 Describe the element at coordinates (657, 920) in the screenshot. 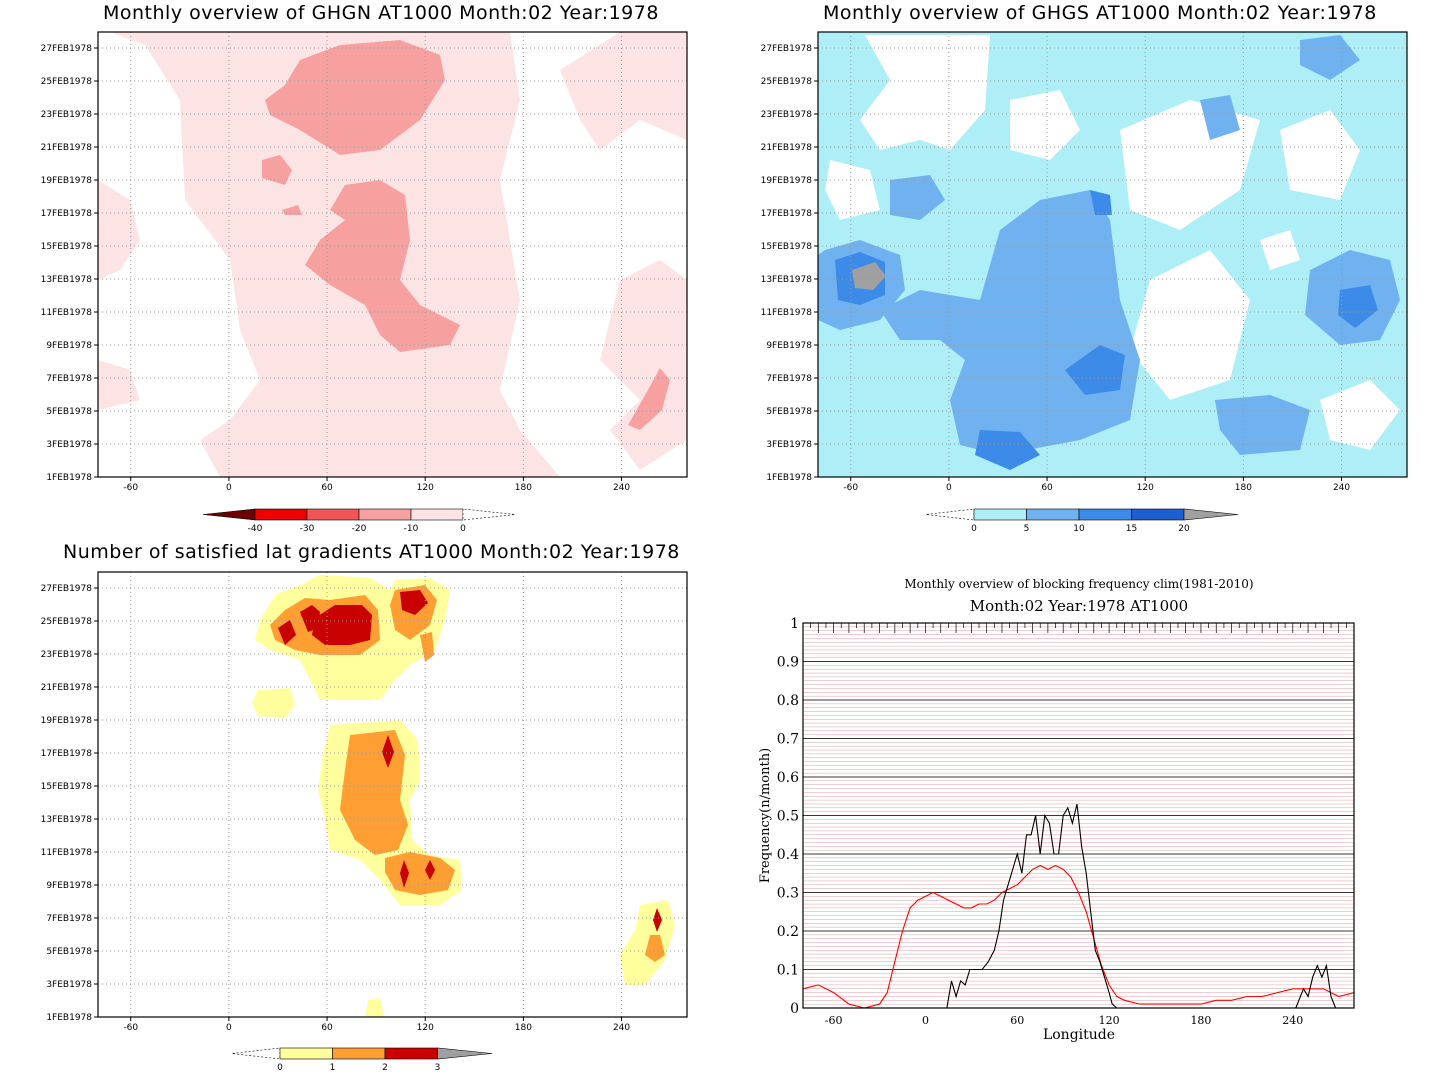

I see `lat-level3-h` at that location.